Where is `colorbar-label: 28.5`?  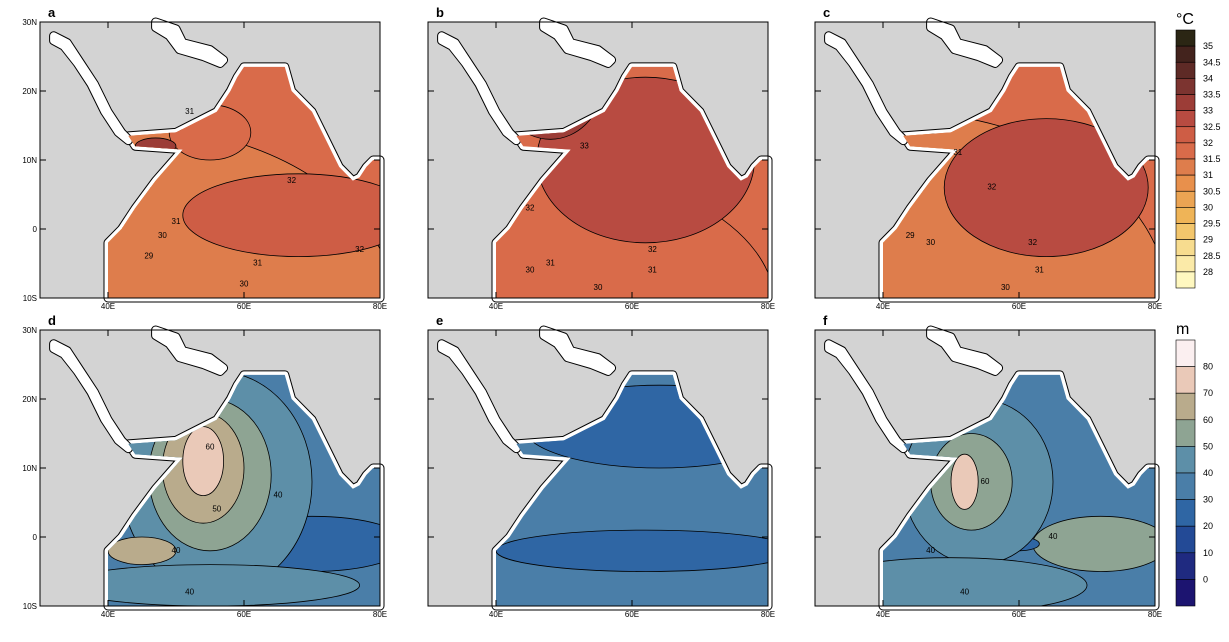
colorbar-label: 28.5 is located at coordinates (1212, 256).